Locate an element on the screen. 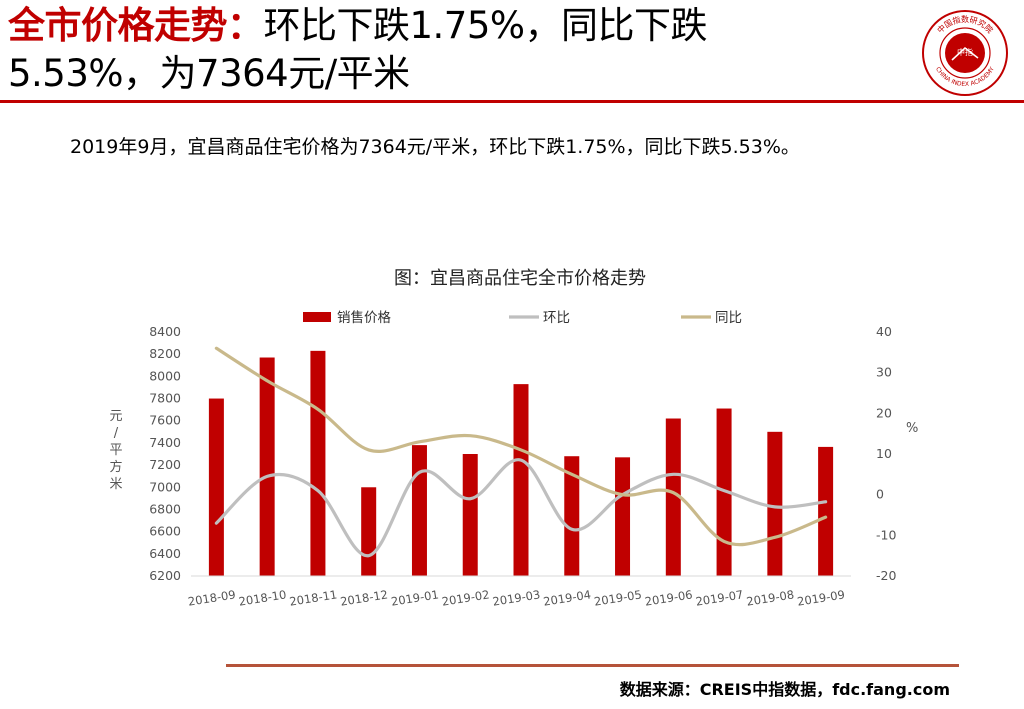 This screenshot has width=1024, height=709. right-tick-label: 40 is located at coordinates (884, 331).